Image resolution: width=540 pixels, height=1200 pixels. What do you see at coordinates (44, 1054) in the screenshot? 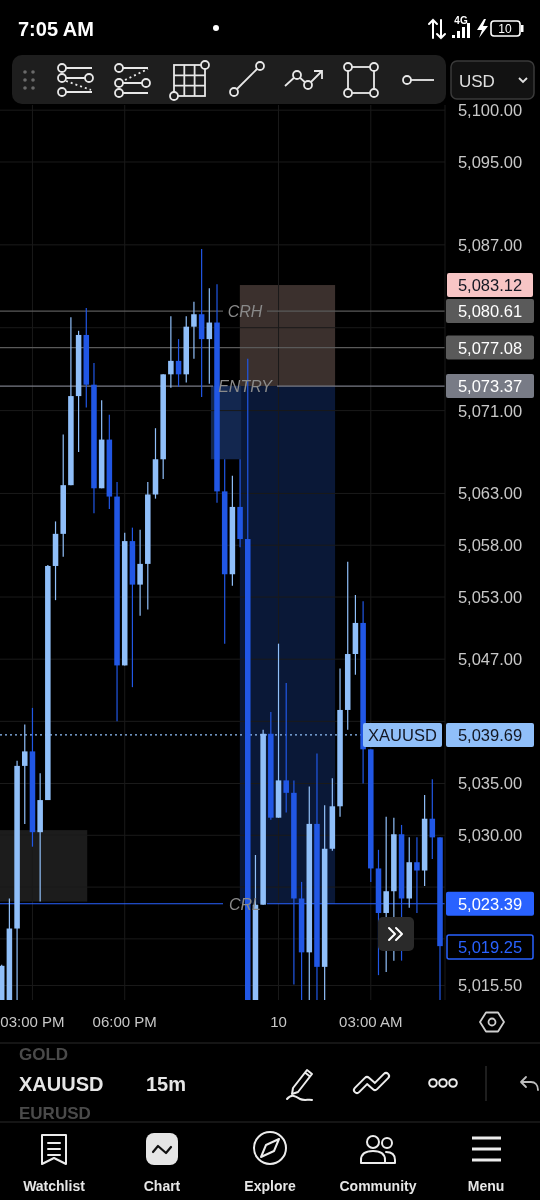
I see `text: GOLD` at bounding box center [44, 1054].